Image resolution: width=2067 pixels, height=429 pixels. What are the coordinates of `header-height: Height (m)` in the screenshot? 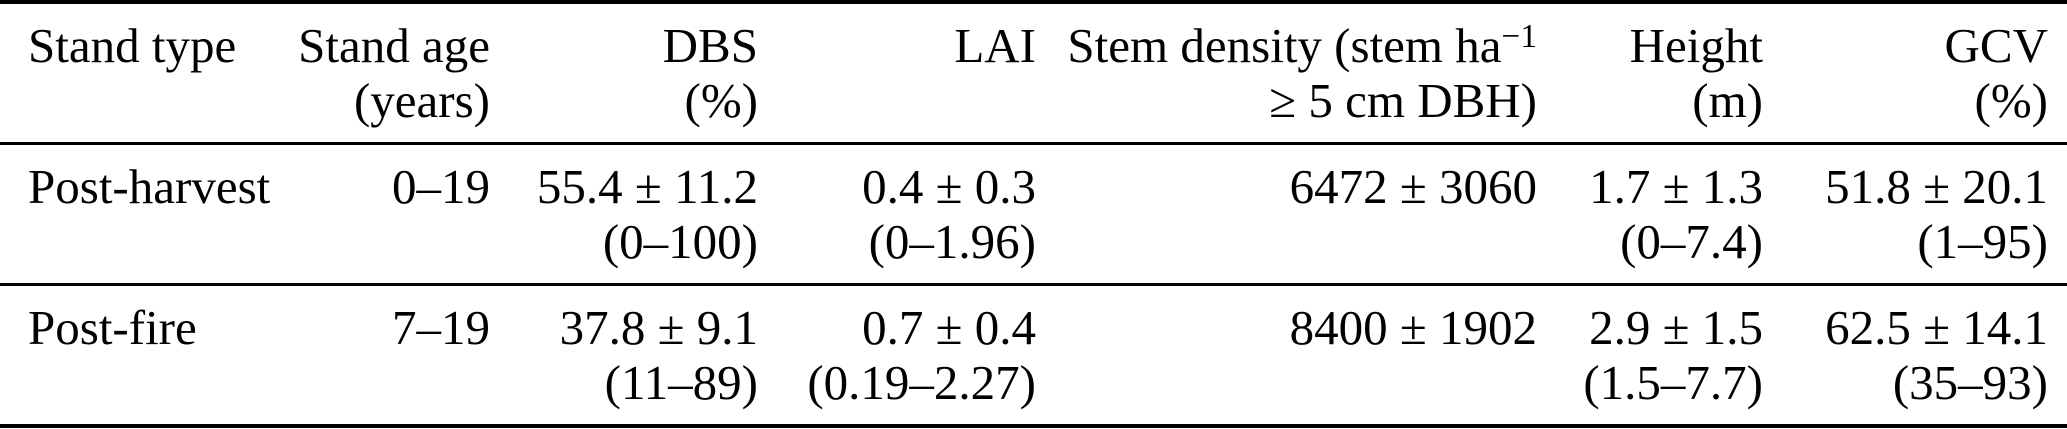 It's located at (1650, 73).